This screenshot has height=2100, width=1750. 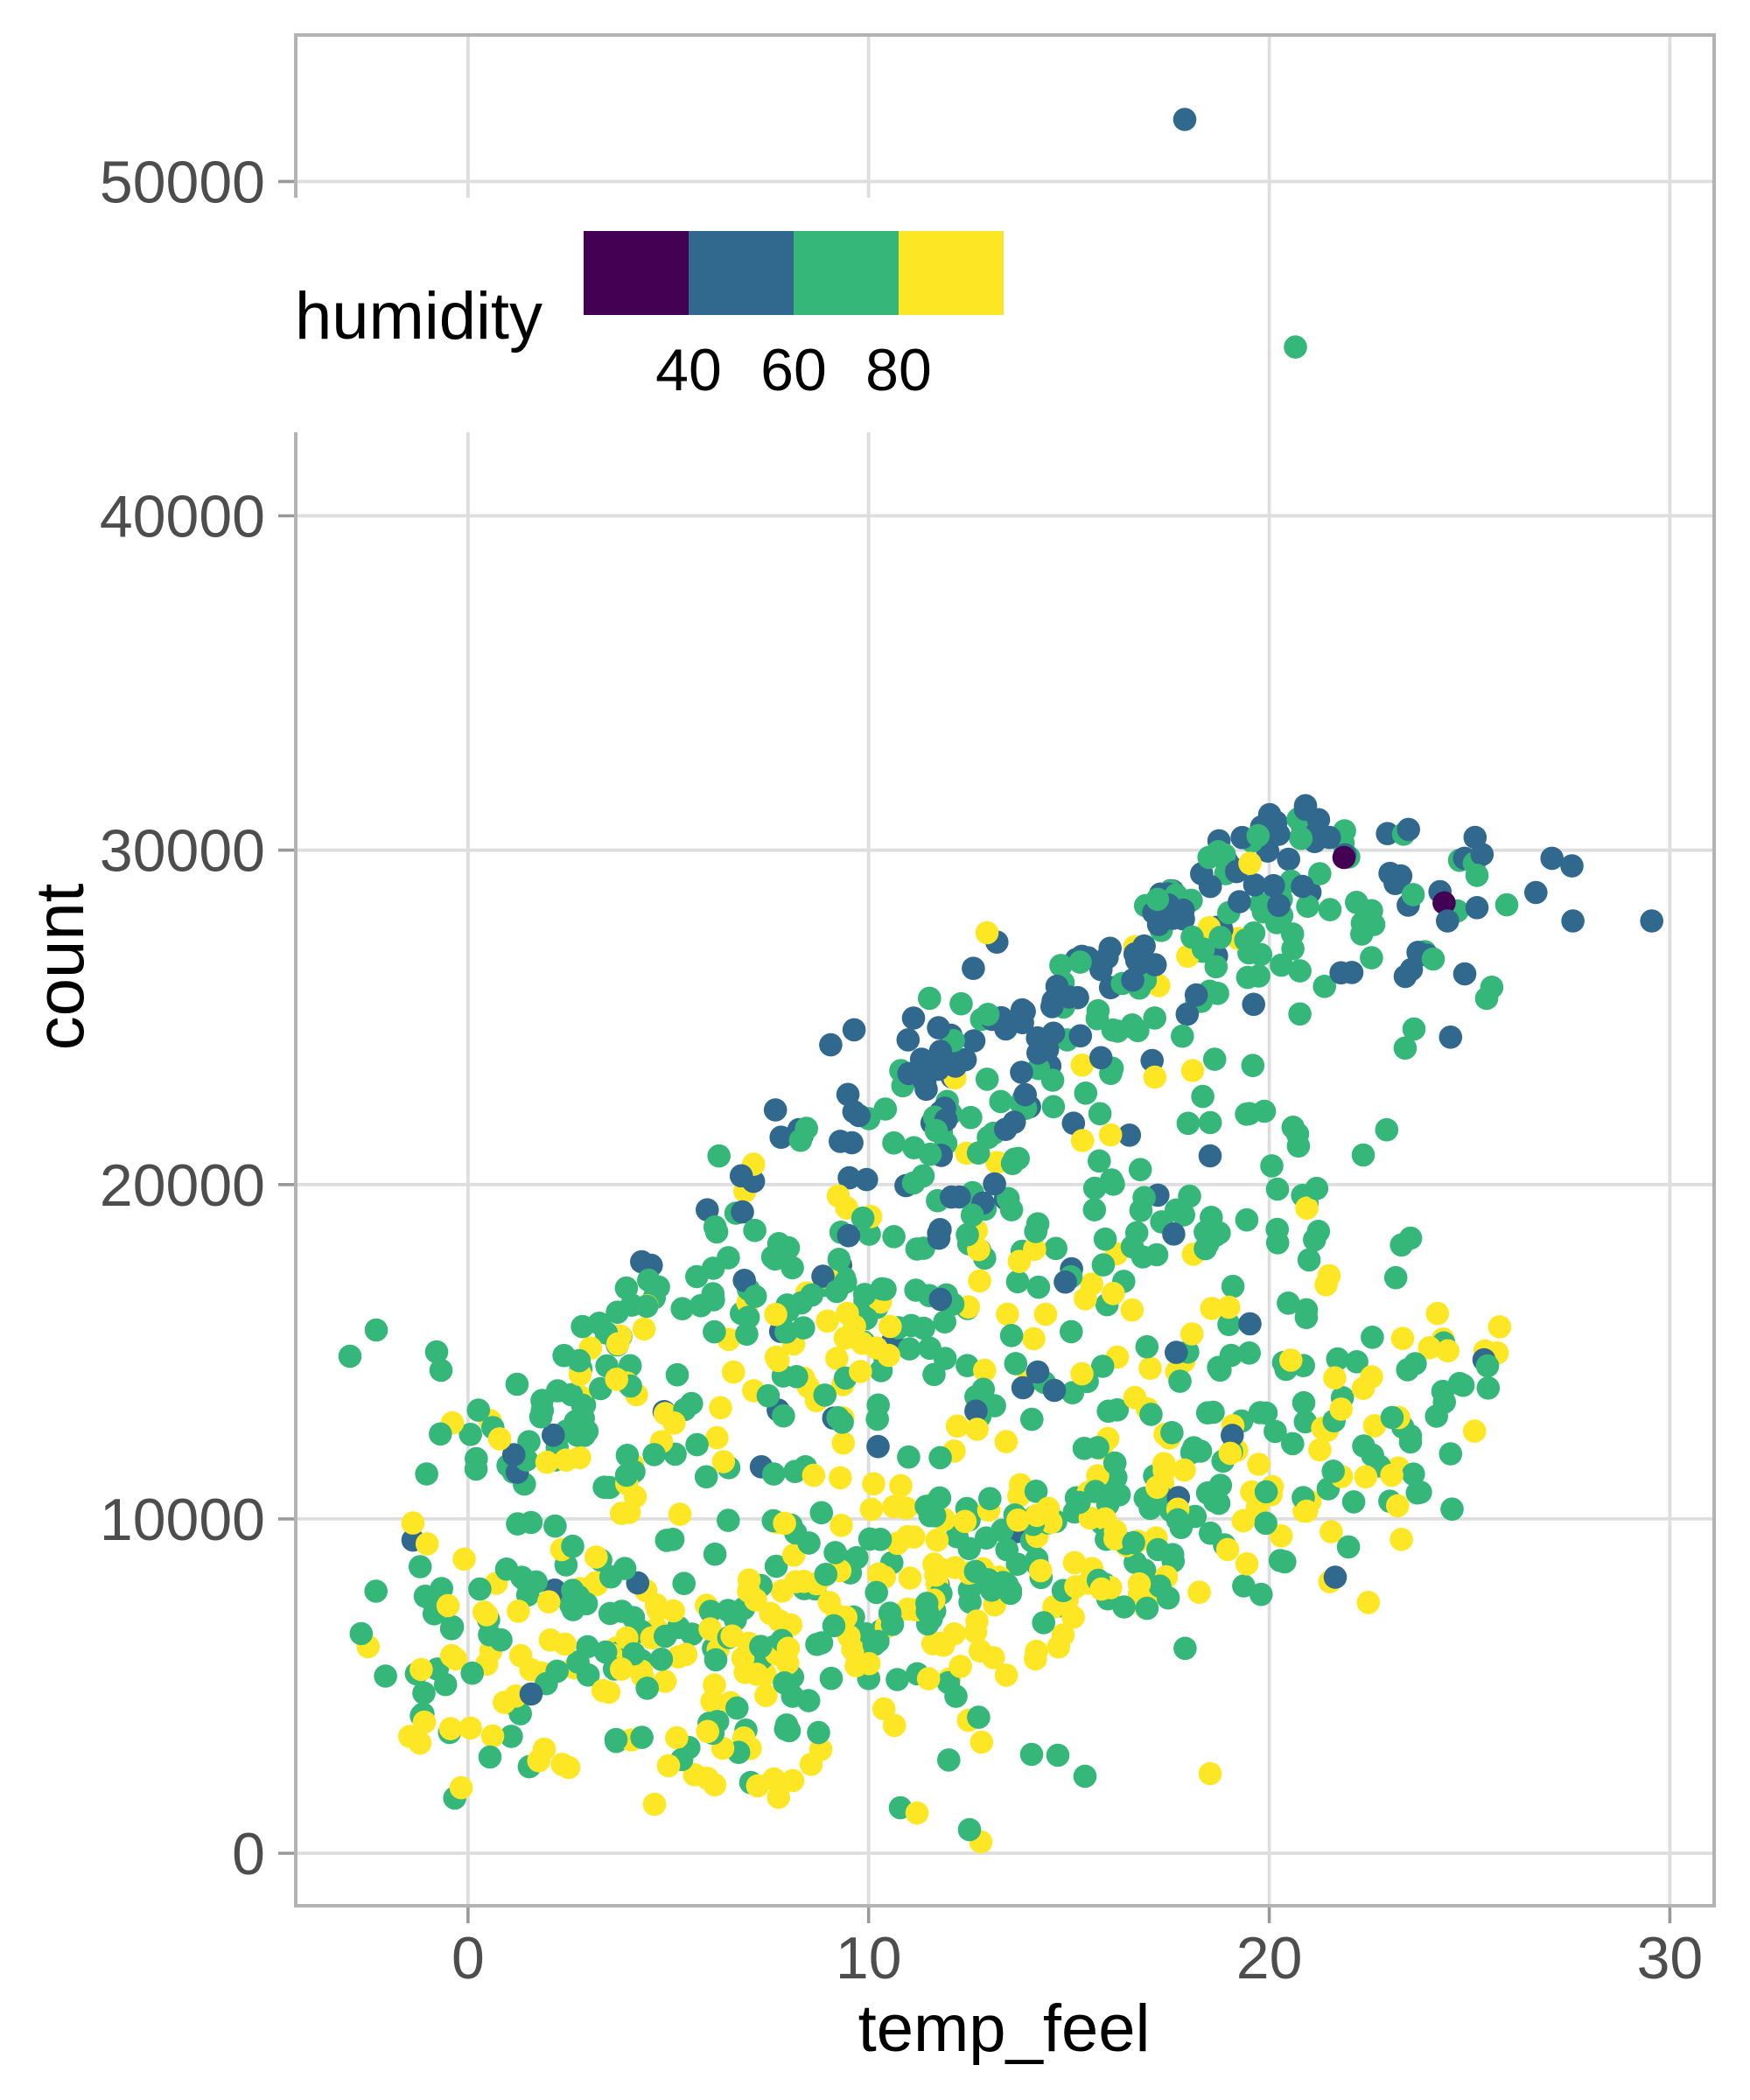 What do you see at coordinates (59, 966) in the screenshot?
I see `svg-text: count` at bounding box center [59, 966].